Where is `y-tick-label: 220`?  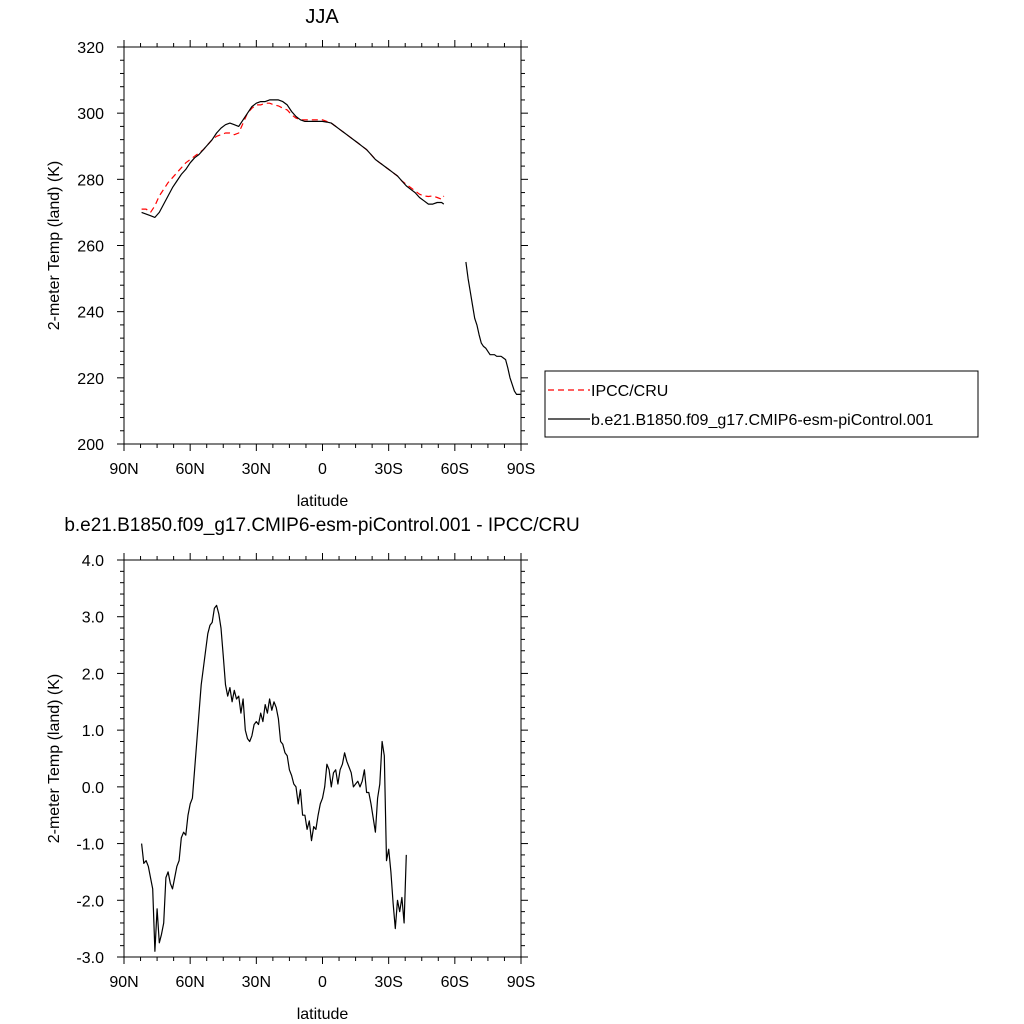
y-tick-label: 220 is located at coordinates (90, 379).